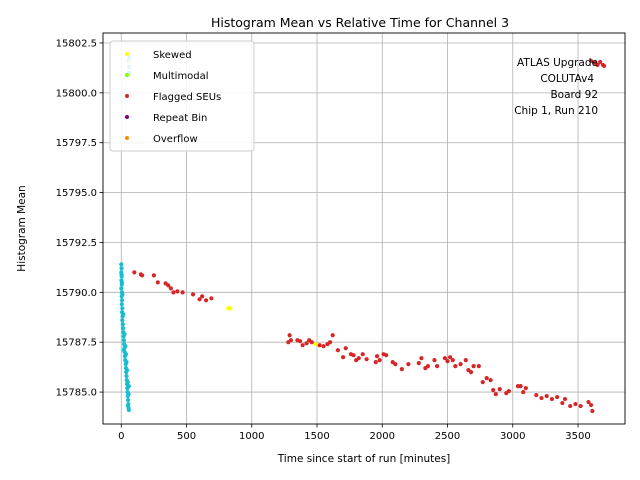 The height and width of the screenshot is (480, 640). I want to click on y-tick-label: 15792.5, so click(76, 243).